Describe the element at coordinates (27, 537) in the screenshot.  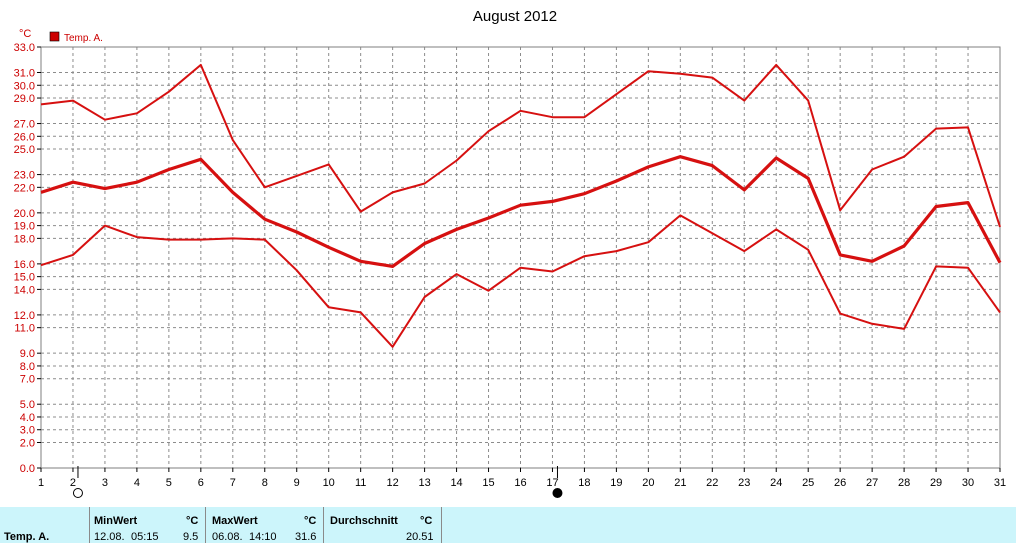
I see `footer-series-label: Temp. A.` at that location.